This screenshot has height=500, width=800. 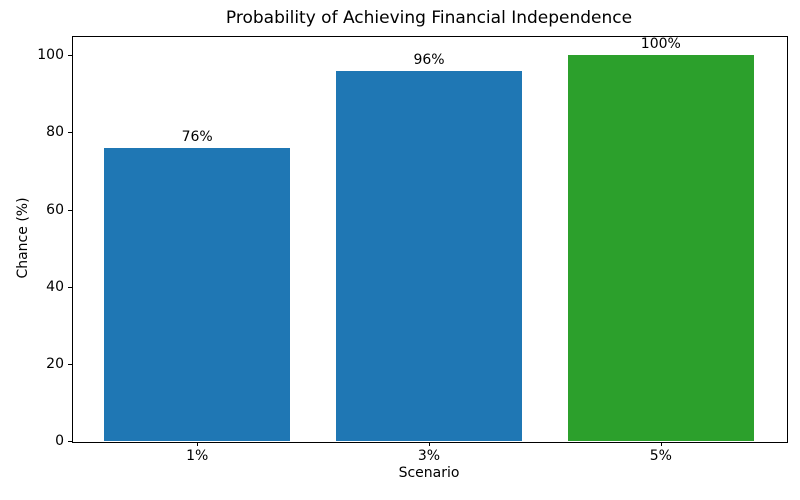 I want to click on y-tick-label: 40, so click(x=55, y=286).